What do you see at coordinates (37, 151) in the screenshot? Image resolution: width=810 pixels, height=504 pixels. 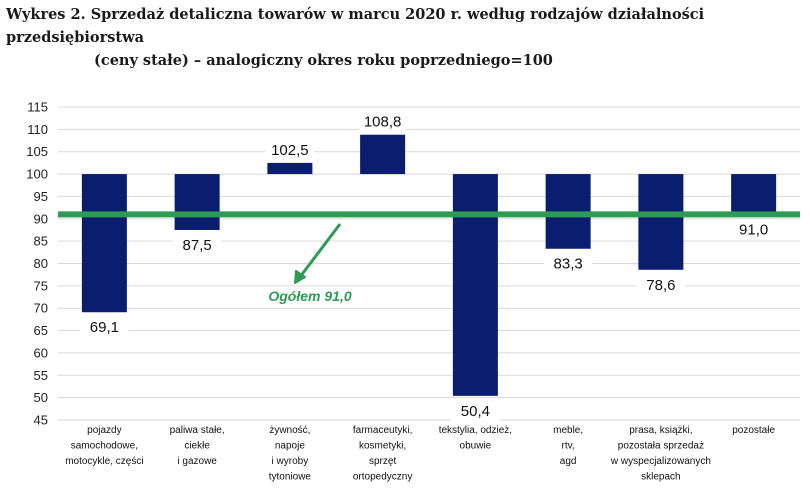 I see `y-tick-label: 105` at bounding box center [37, 151].